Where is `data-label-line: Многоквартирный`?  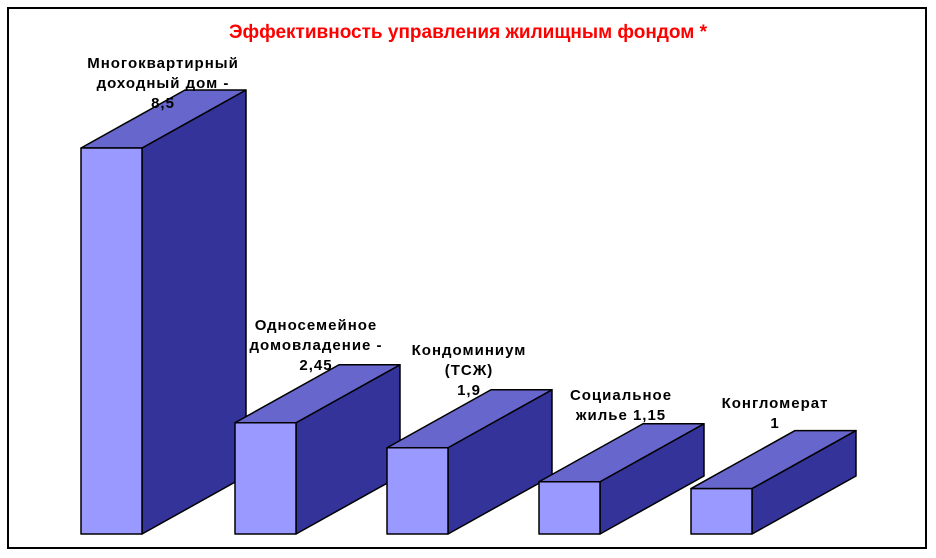 data-label-line: Многоквартирный is located at coordinates (163, 63).